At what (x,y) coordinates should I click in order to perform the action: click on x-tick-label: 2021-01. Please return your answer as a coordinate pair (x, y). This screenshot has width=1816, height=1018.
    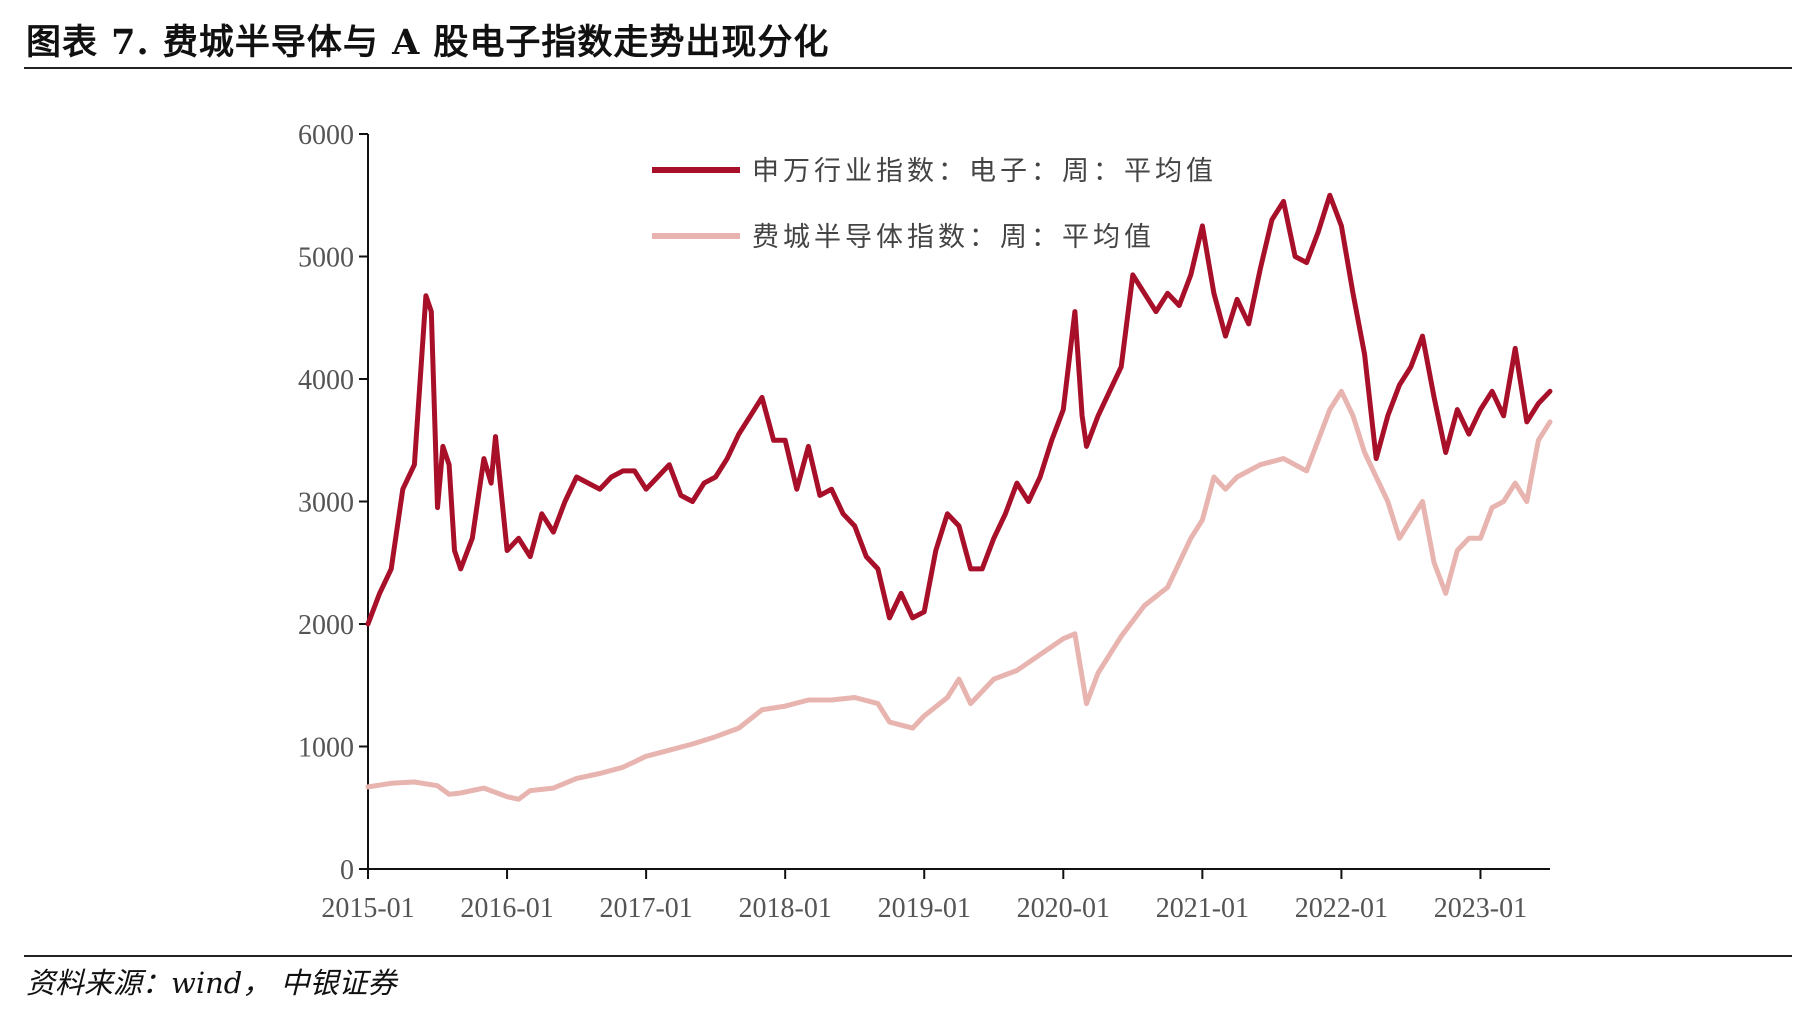
    Looking at the image, I should click on (1202, 908).